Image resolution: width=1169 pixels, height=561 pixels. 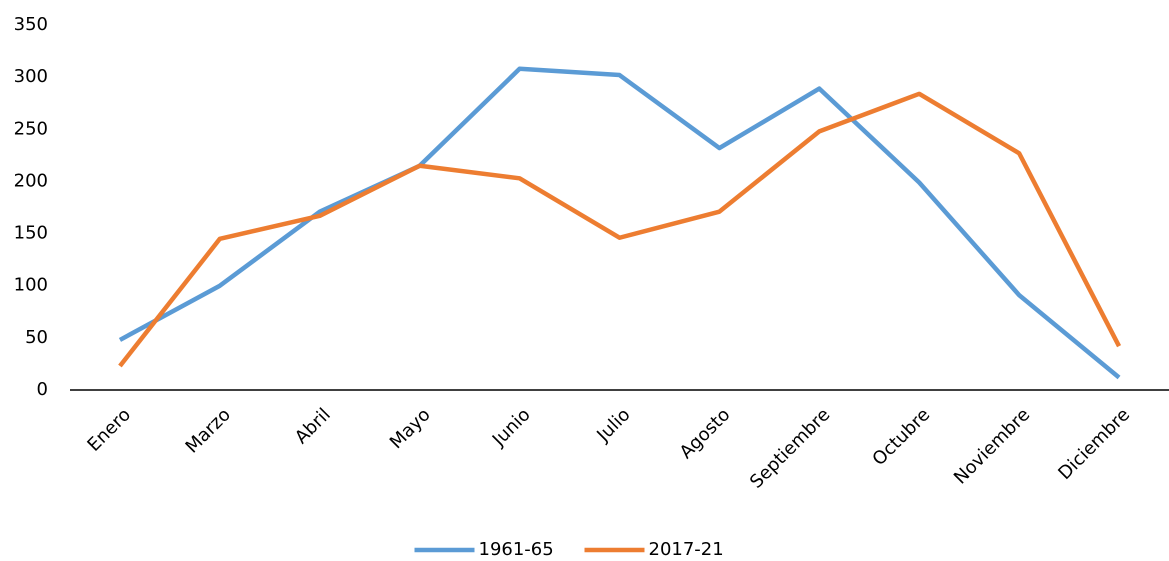 I want to click on y-tick-label: 100, so click(x=31, y=285).